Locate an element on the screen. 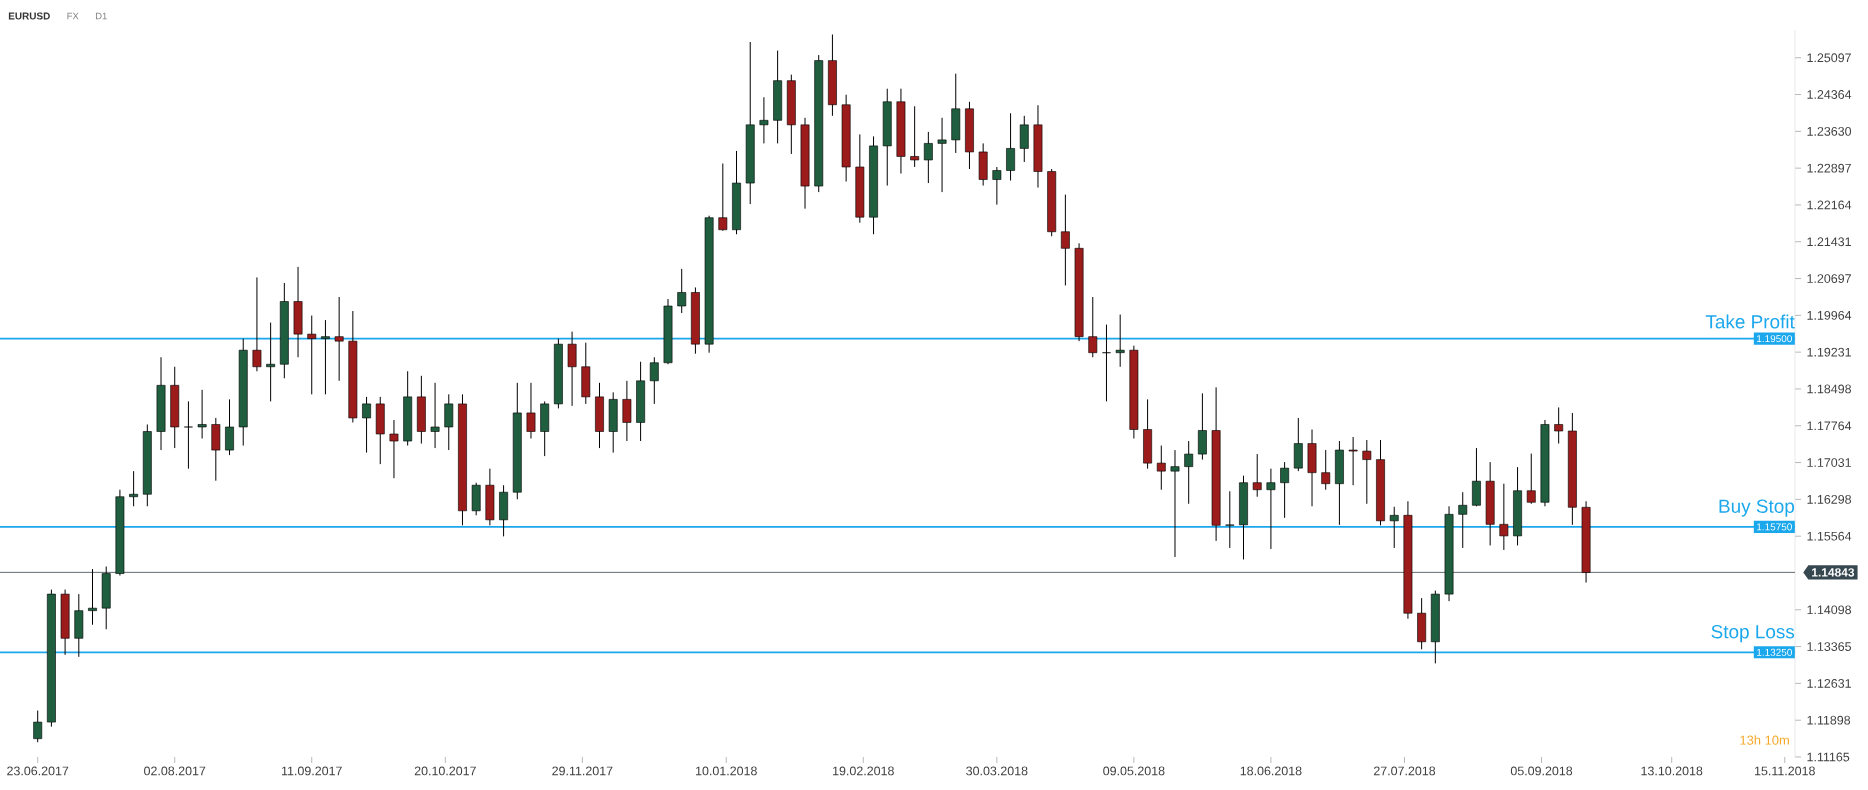 Image resolution: width=1868 pixels, height=790 pixels. x-tick-label: 11.09.2017 is located at coordinates (312, 771).